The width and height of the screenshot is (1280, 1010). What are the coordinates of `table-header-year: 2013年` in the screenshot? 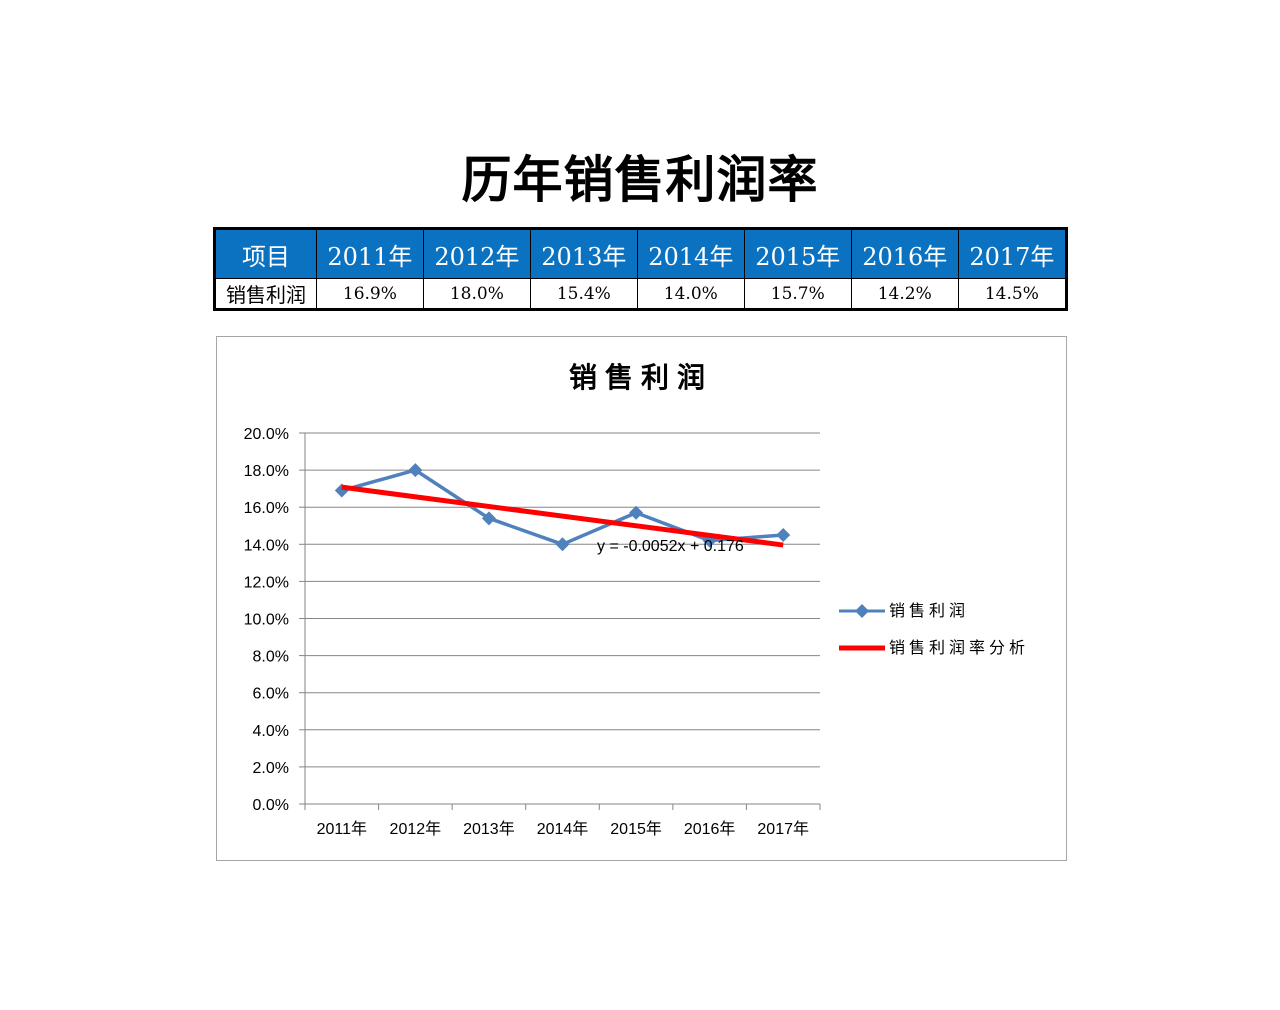 It's located at (583, 253).